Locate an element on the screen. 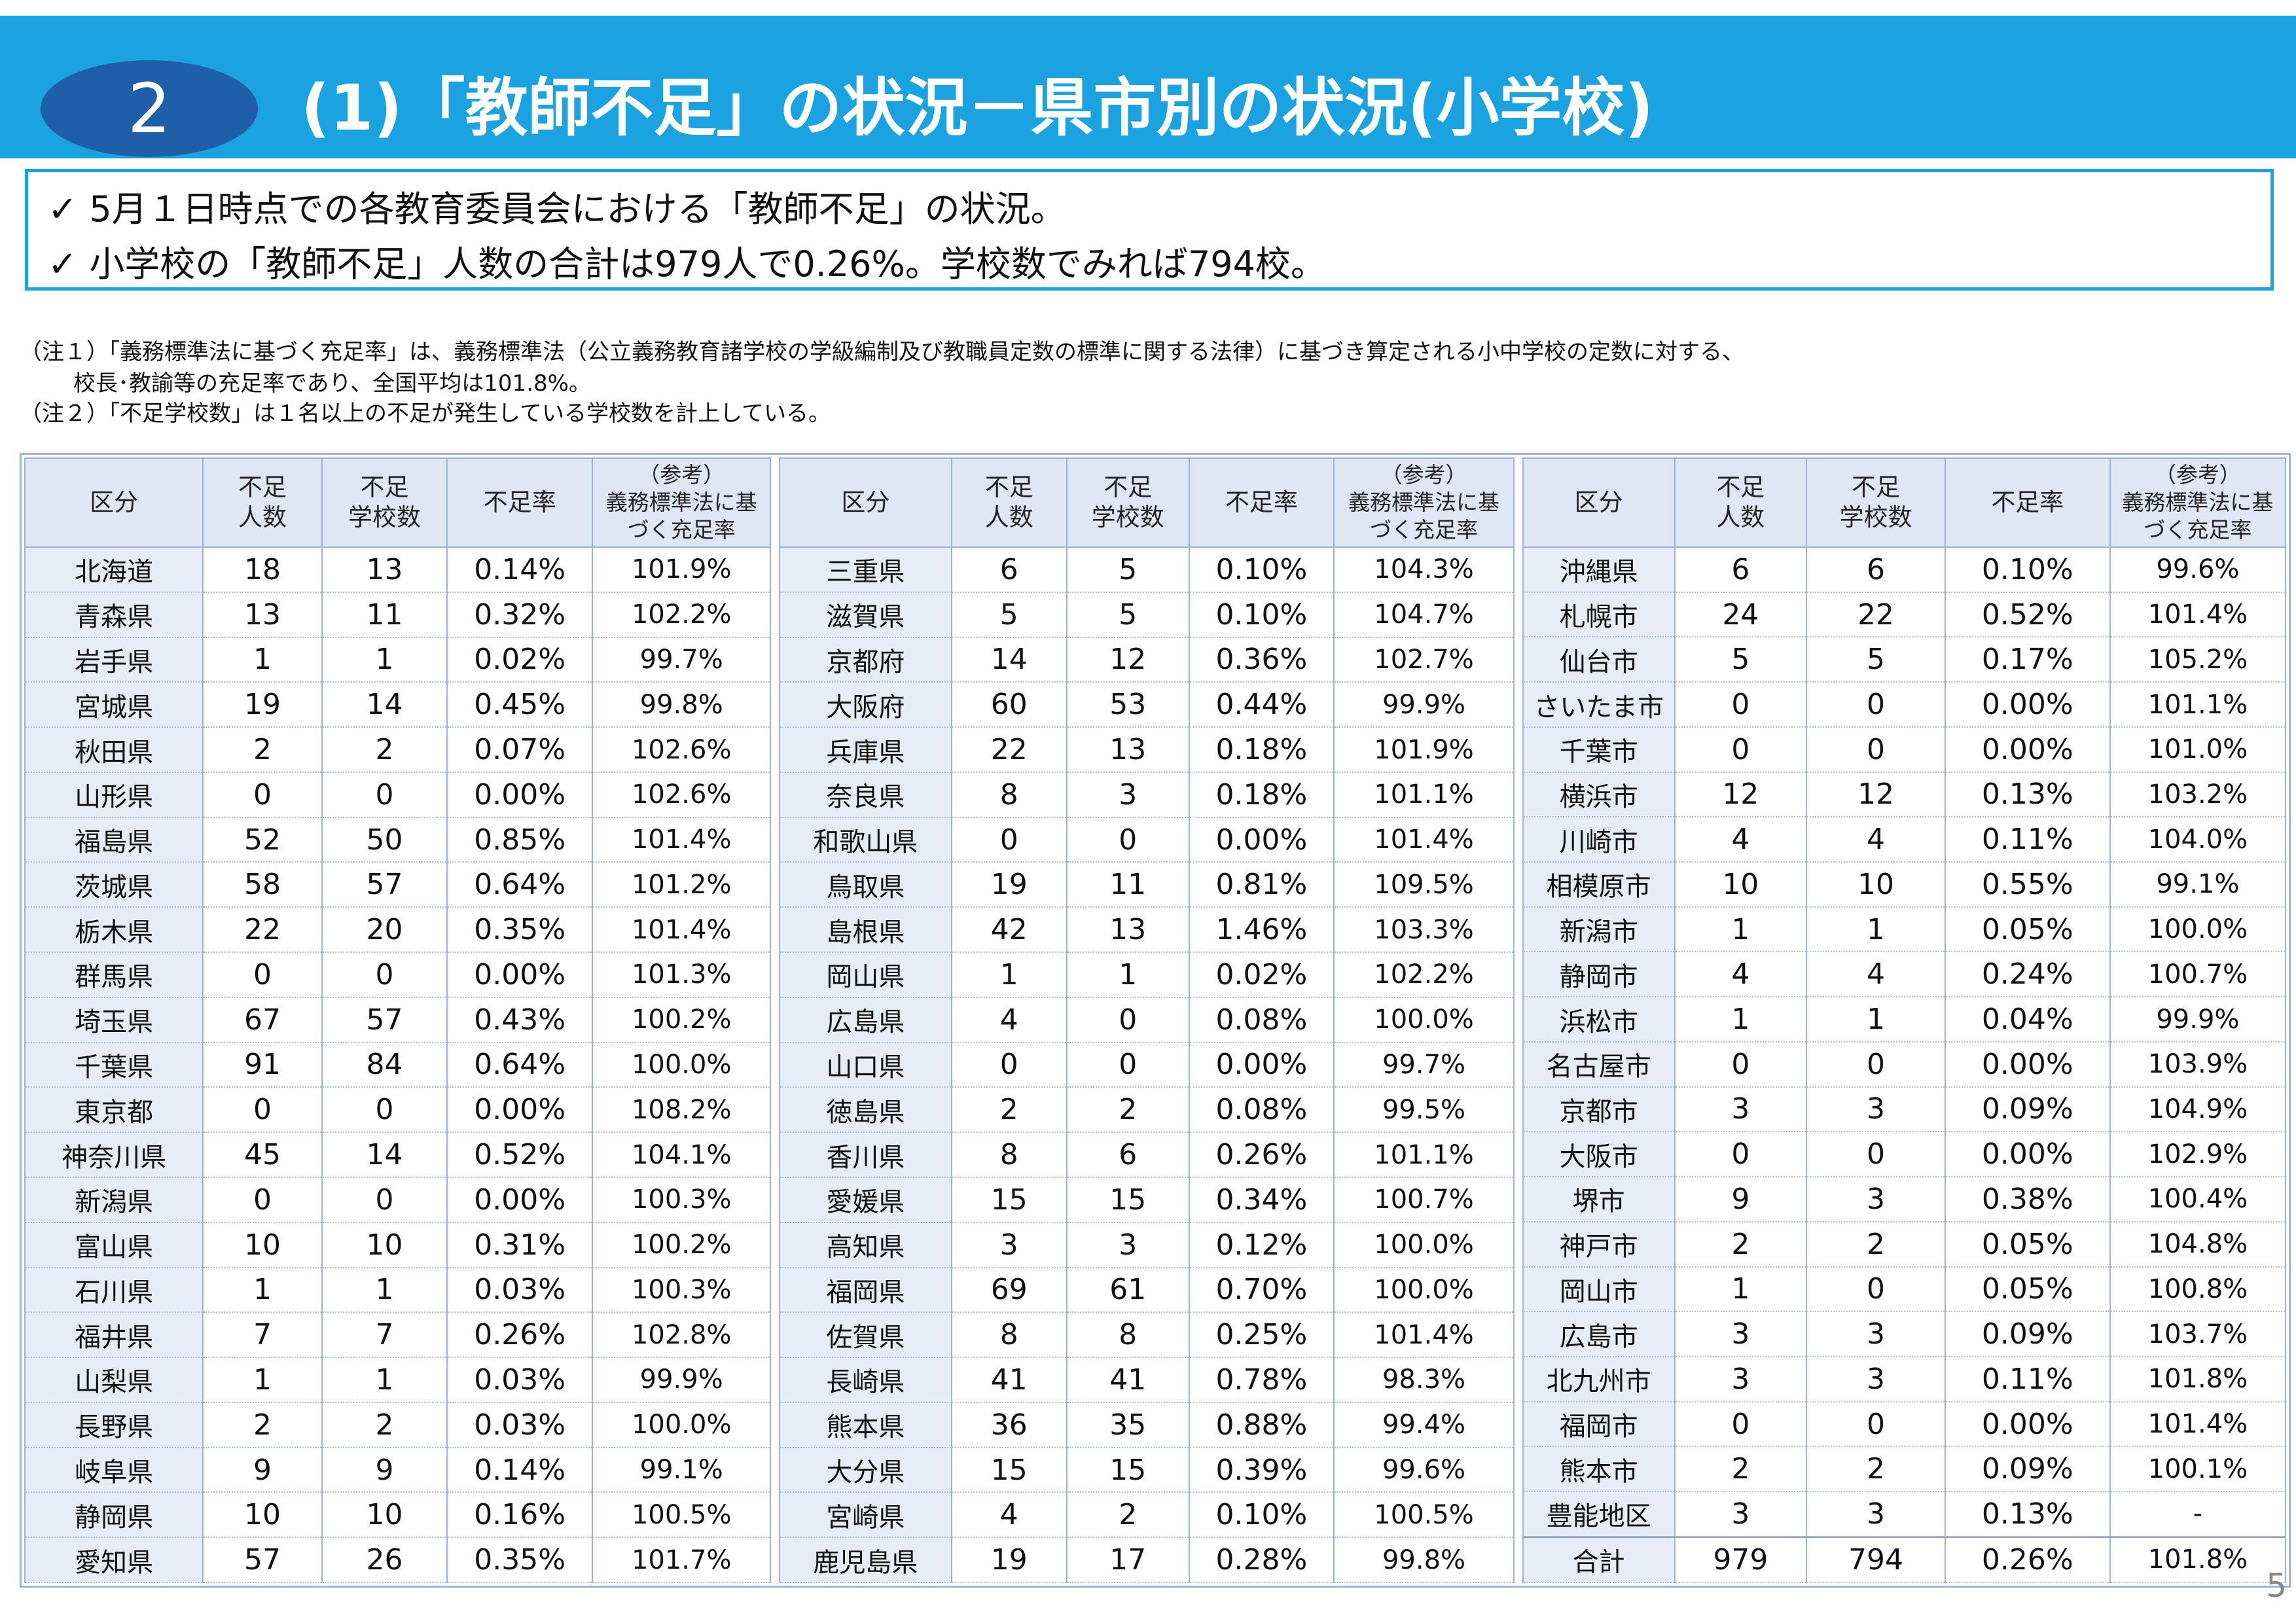 Image resolution: width=2296 pixels, height=1623 pixels. table-row: 新潟市 1 1 0.05% 100.0% is located at coordinates (1904, 930).